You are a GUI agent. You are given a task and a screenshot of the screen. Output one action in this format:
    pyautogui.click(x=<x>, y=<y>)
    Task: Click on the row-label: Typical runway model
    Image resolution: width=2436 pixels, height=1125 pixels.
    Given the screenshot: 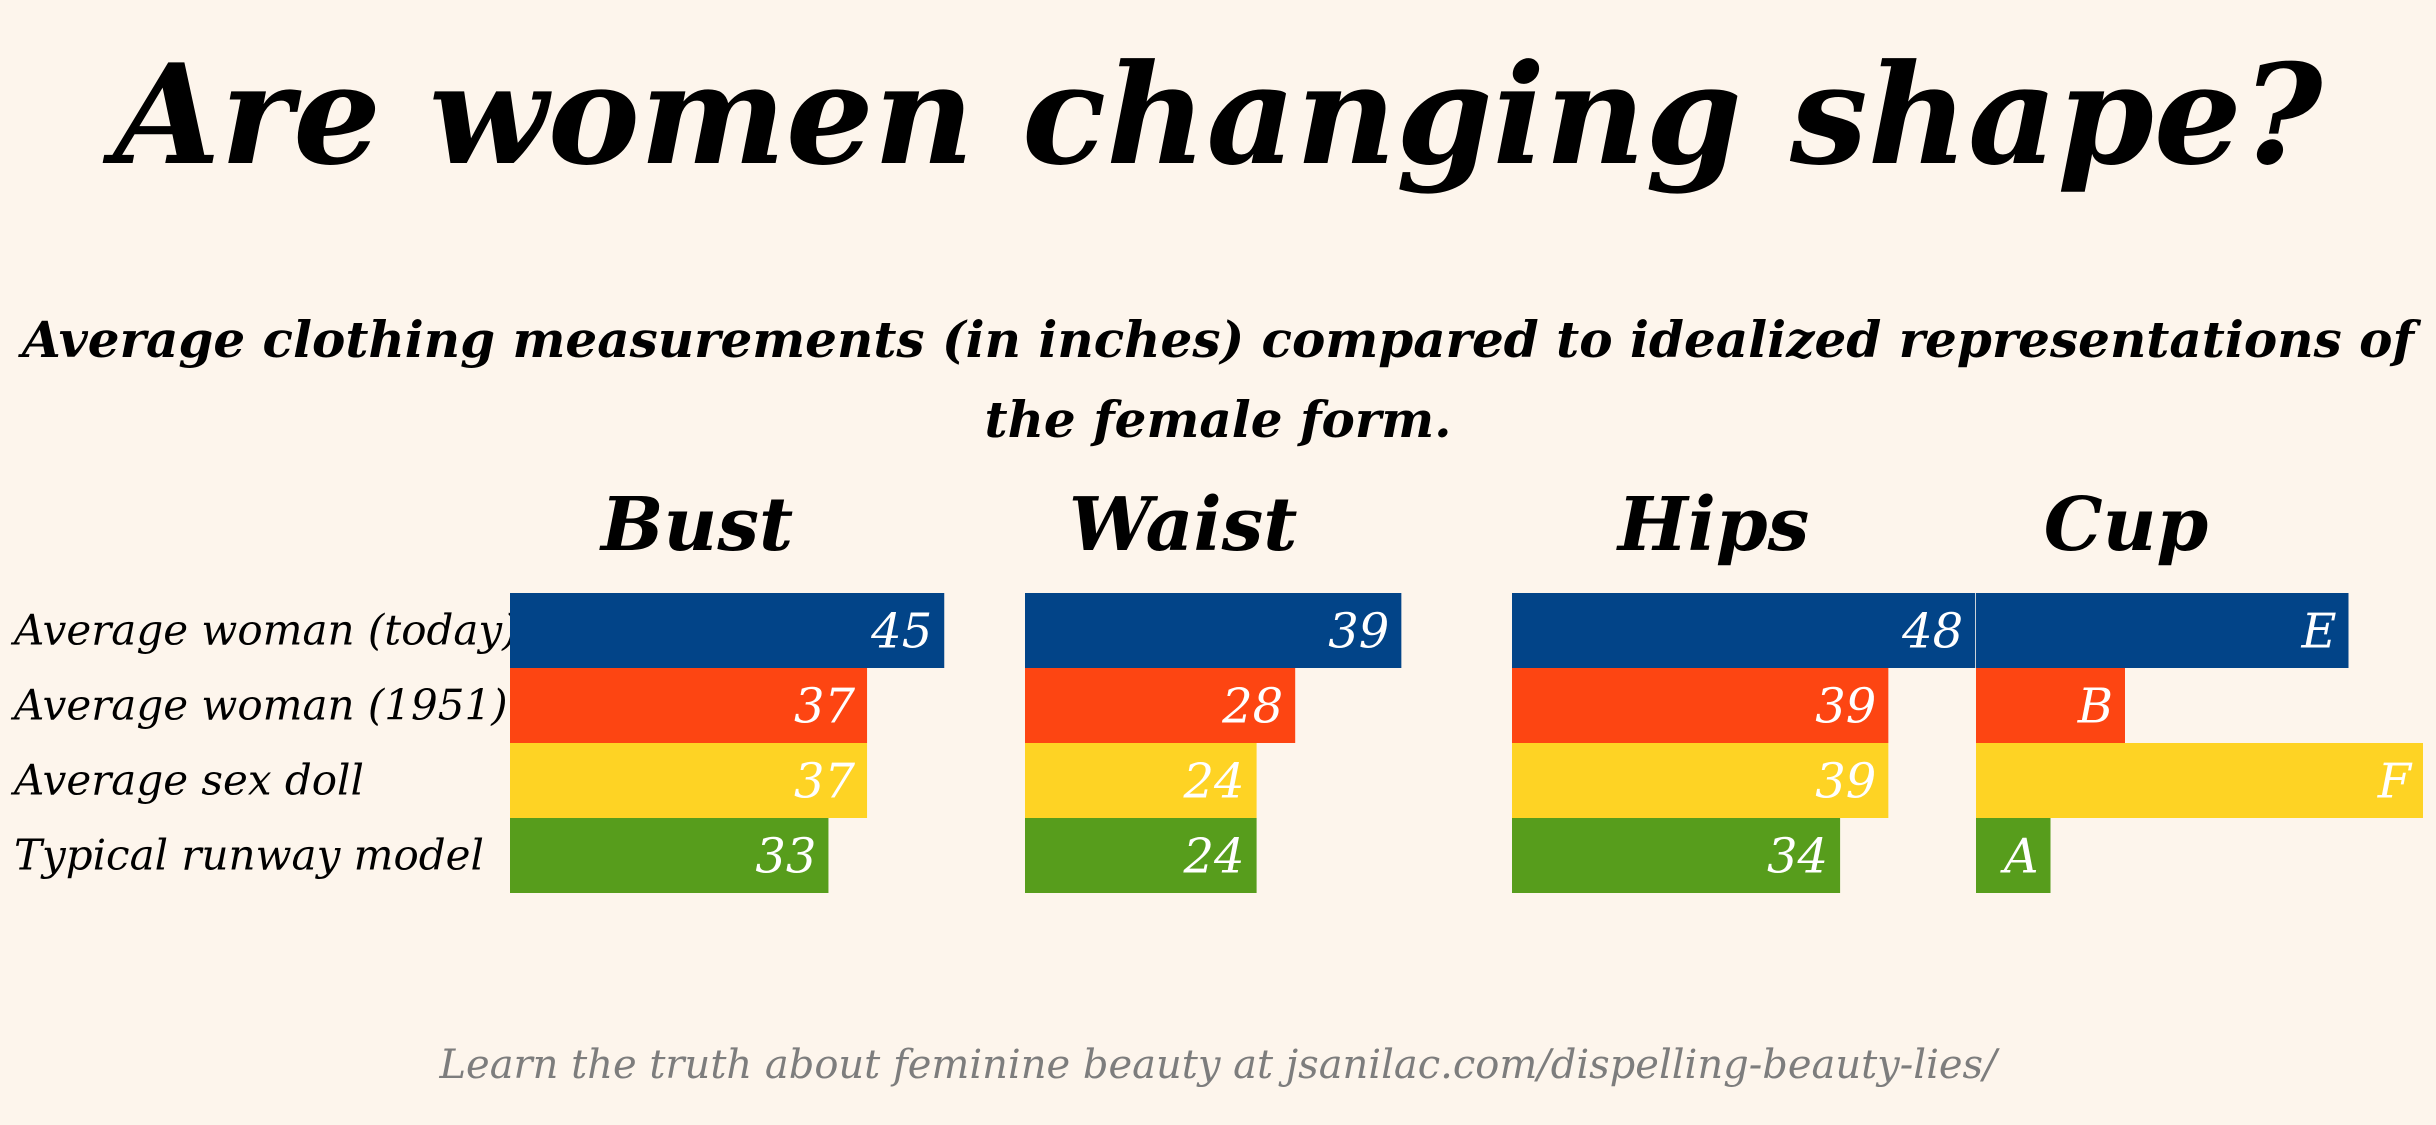 What is the action you would take?
    pyautogui.click(x=249, y=855)
    